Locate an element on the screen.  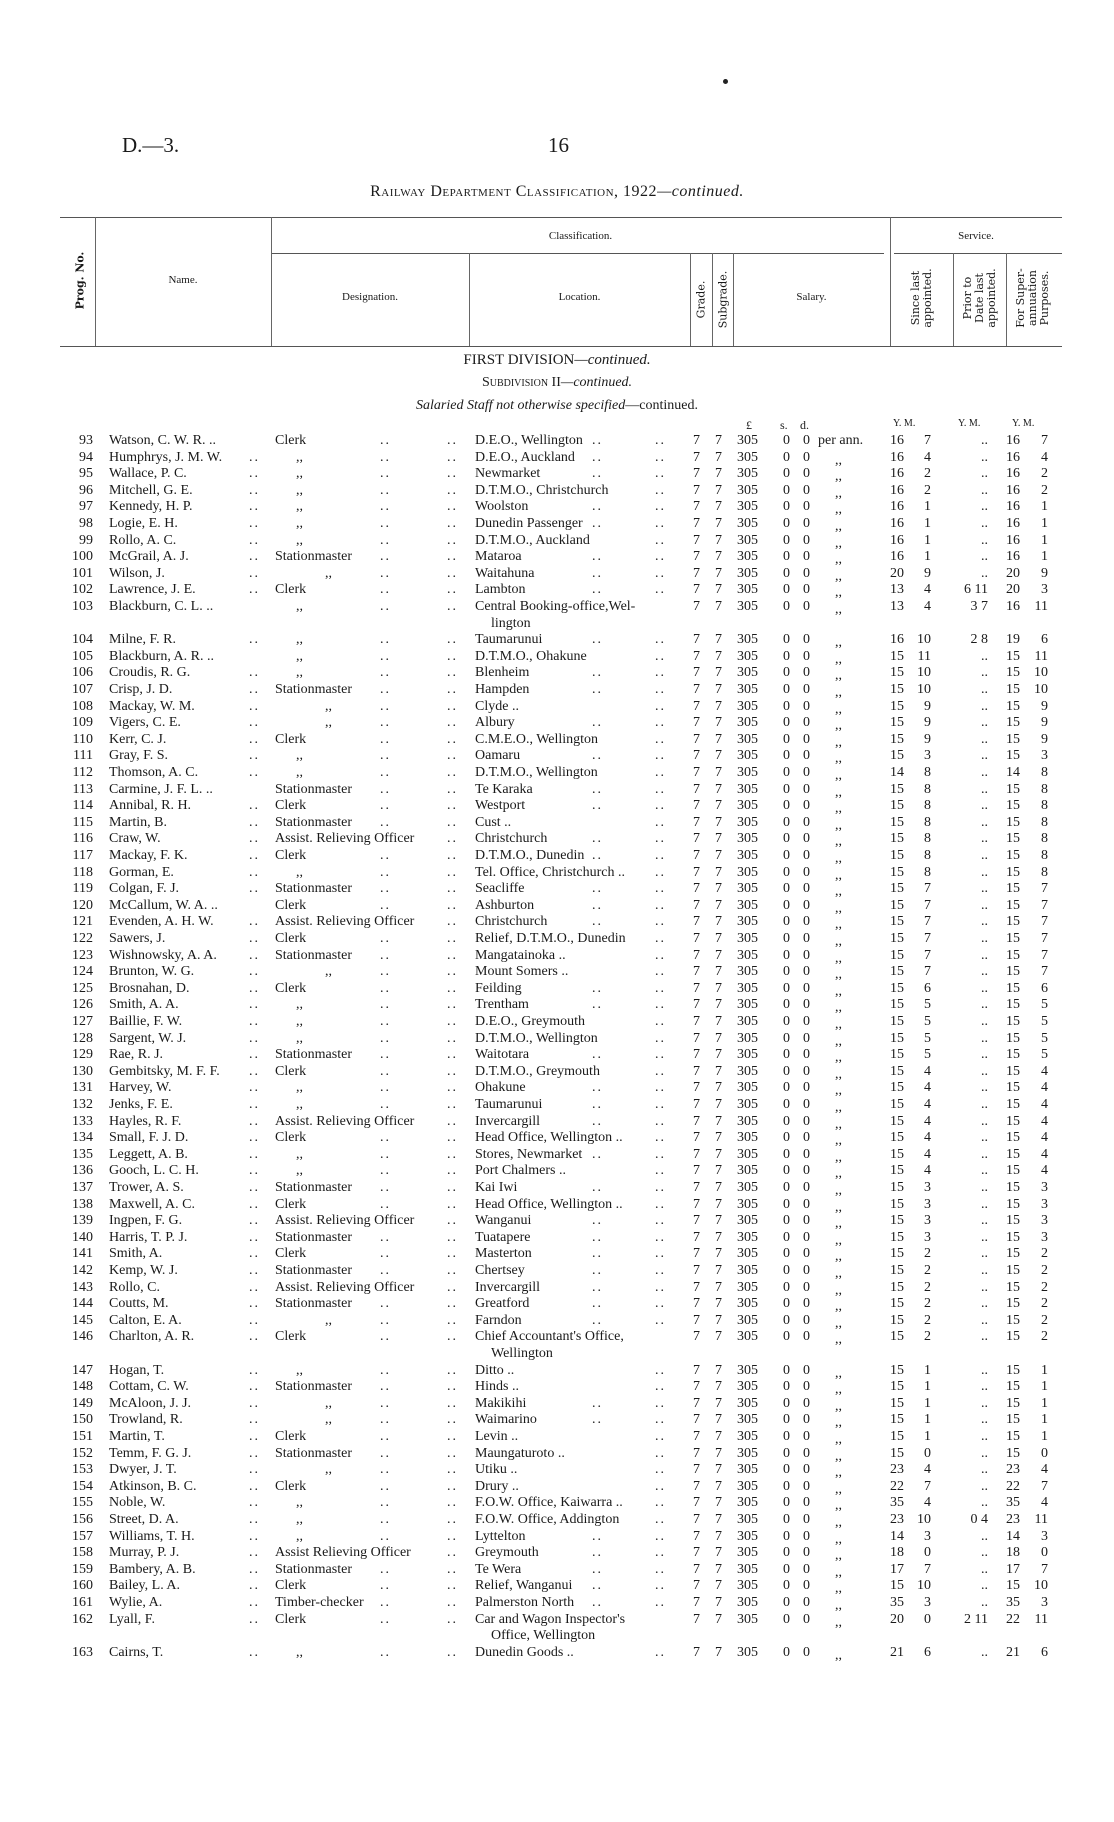
service-rule is located at coordinates (978, 253).